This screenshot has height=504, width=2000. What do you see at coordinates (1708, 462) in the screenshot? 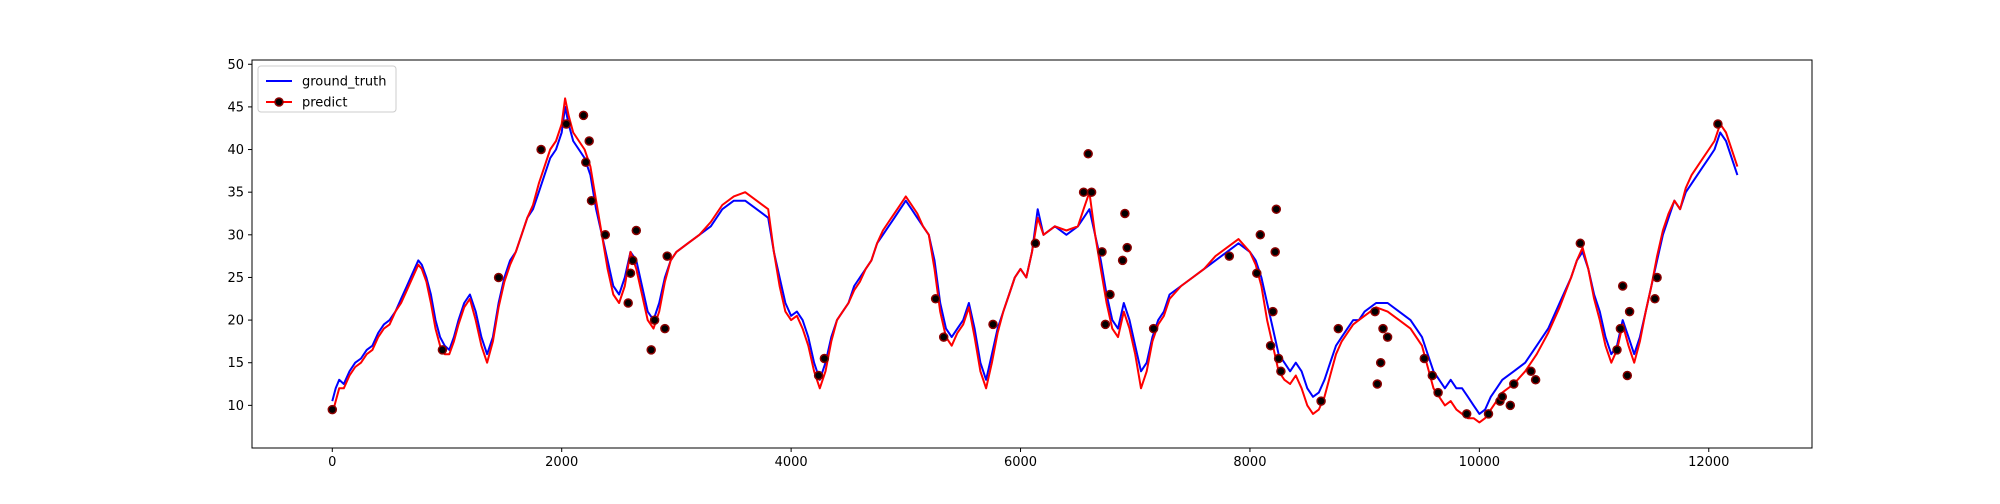
I see `x-tick-label: 12000` at bounding box center [1708, 462].